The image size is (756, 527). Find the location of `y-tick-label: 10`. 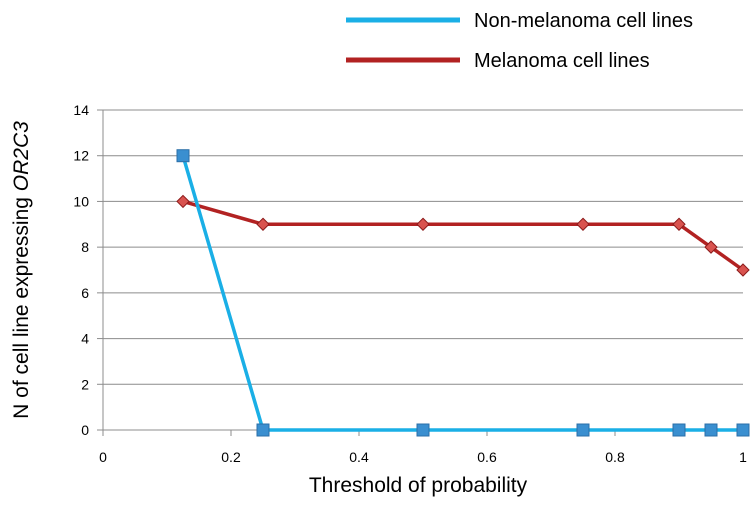

y-tick-label: 10 is located at coordinates (81, 201).